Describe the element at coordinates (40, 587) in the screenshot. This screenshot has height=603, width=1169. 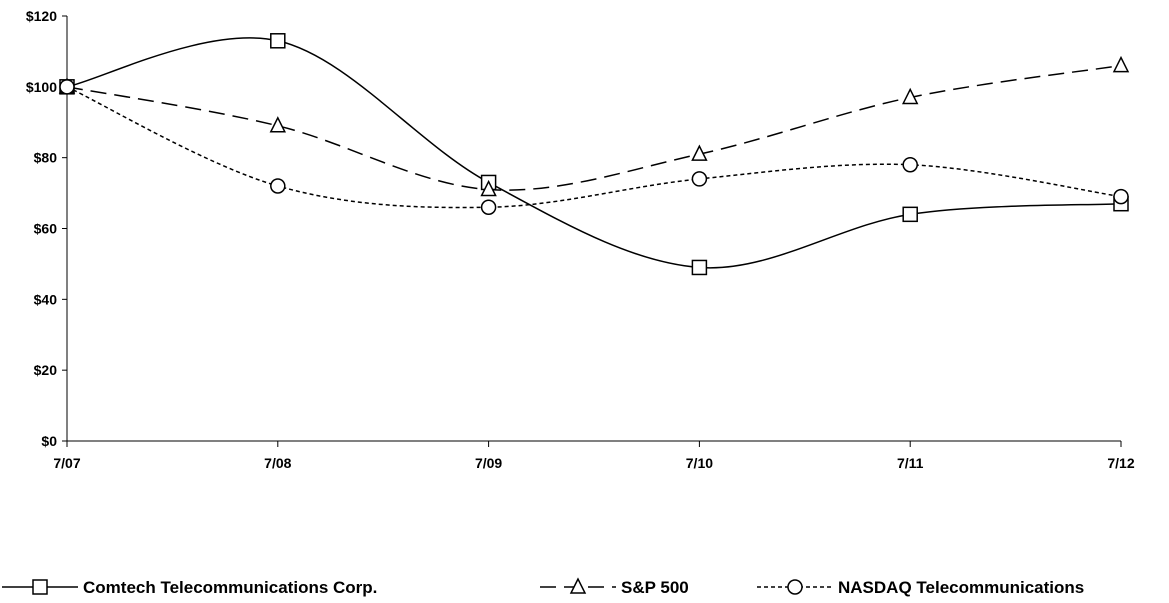
I see `legend-marker-square` at that location.